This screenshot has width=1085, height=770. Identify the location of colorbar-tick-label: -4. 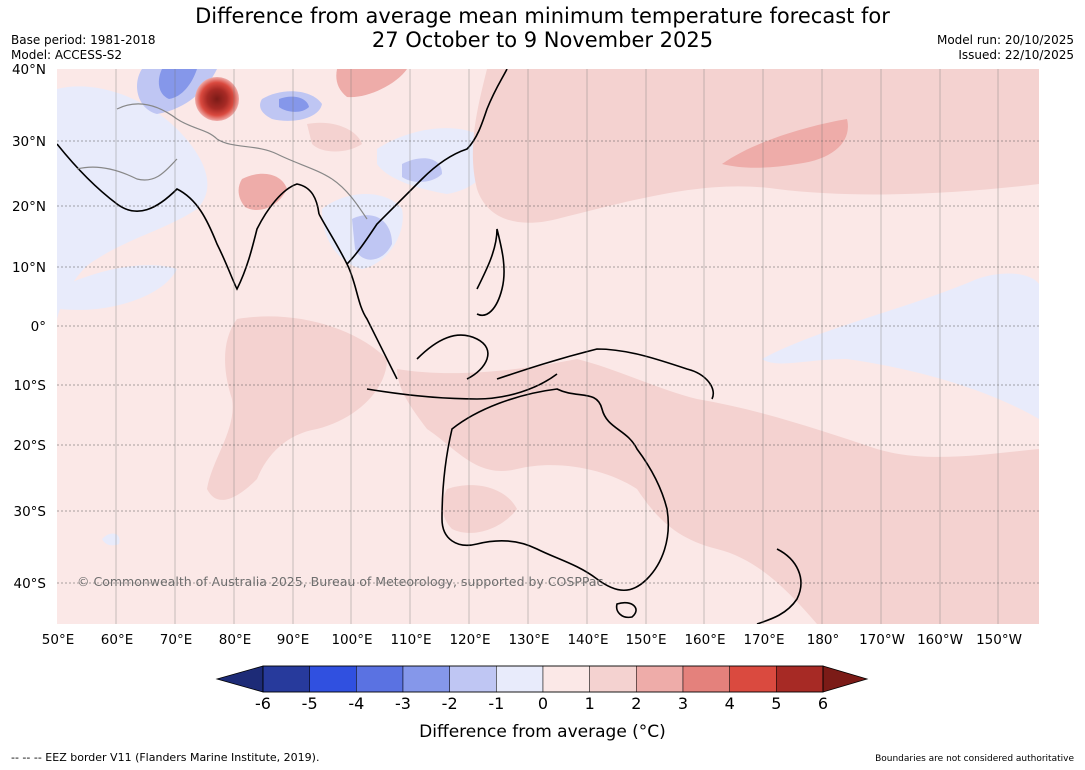
(356, 703).